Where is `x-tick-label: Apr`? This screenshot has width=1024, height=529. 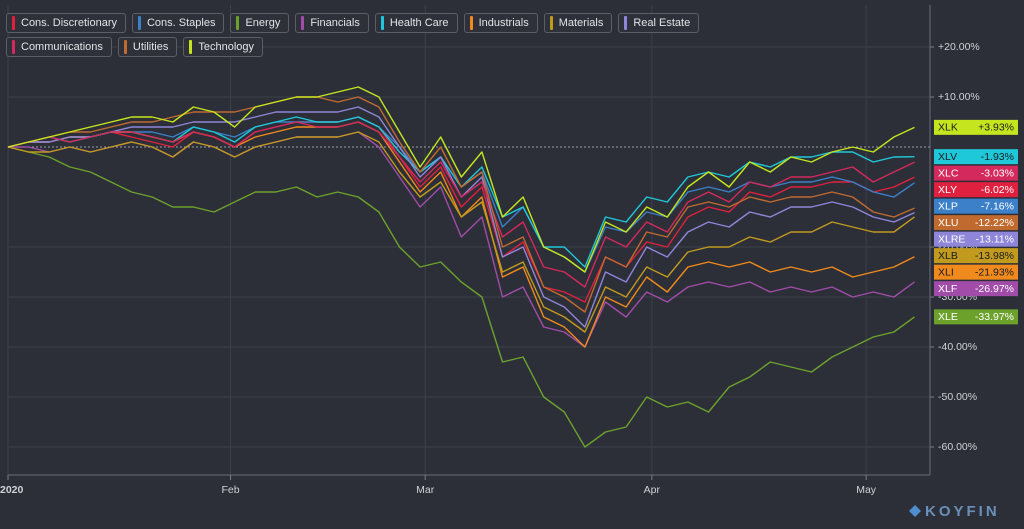 x-tick-label: Apr is located at coordinates (652, 490).